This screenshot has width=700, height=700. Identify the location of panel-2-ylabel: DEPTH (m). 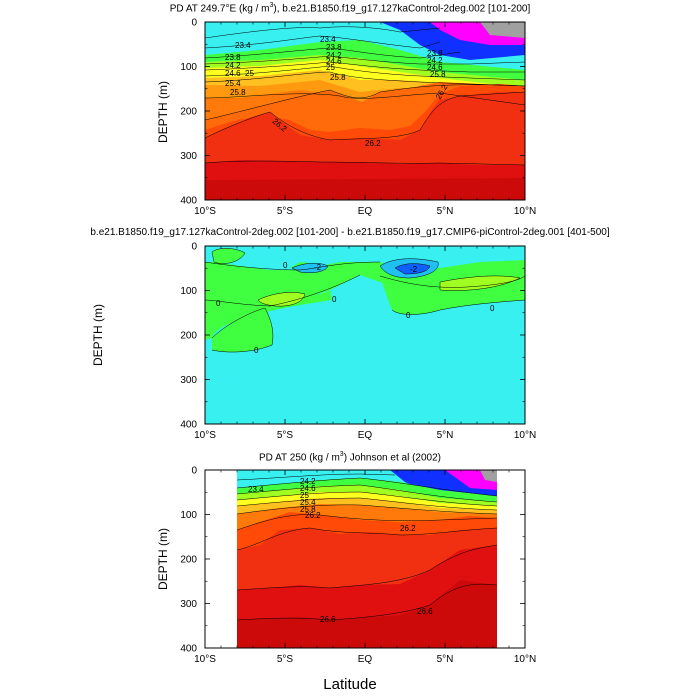
(98, 335).